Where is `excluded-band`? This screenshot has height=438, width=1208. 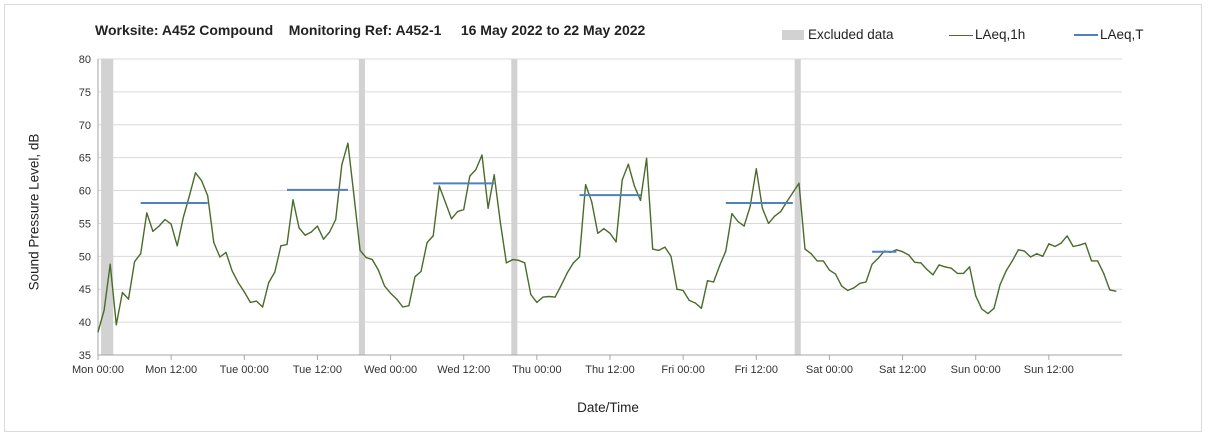
excluded-band is located at coordinates (797, 207).